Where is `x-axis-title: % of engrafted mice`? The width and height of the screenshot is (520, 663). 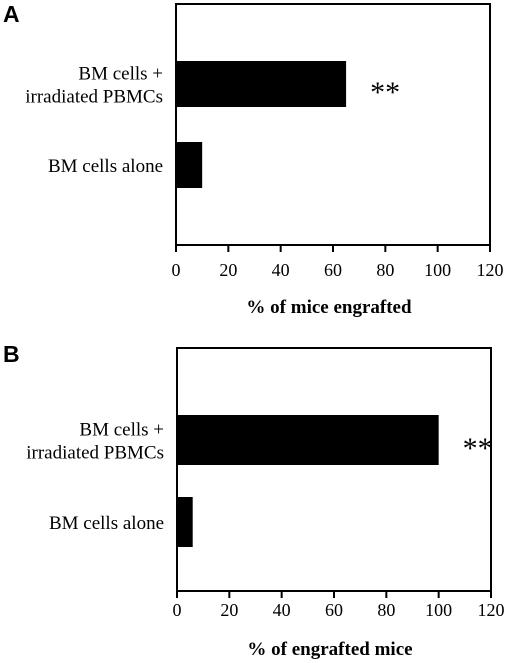
x-axis-title: % of engrafted mice is located at coordinates (329, 649).